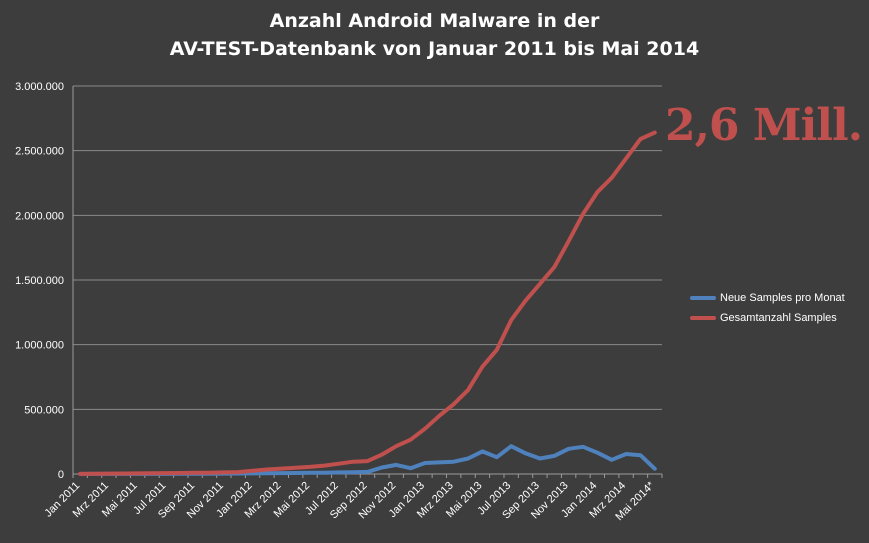 This screenshot has height=543, width=869. I want to click on legend-item-total-samples: Gesamtanzahl Samples, so click(767, 318).